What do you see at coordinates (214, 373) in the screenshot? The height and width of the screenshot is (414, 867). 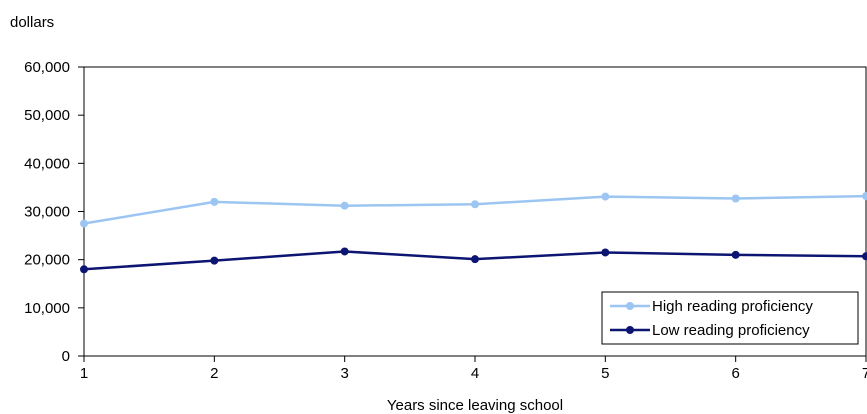 I see `x-tick-label: 2` at bounding box center [214, 373].